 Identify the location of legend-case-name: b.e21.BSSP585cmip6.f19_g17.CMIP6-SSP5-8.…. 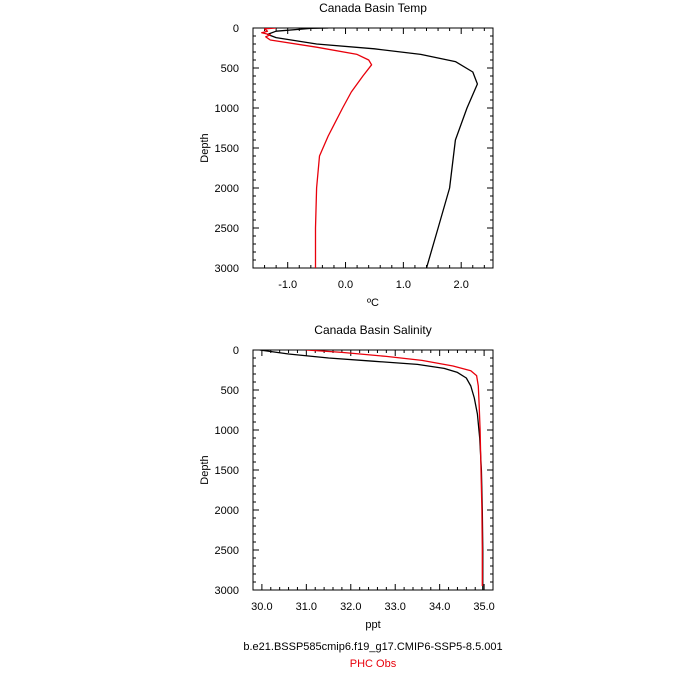
(372, 647).